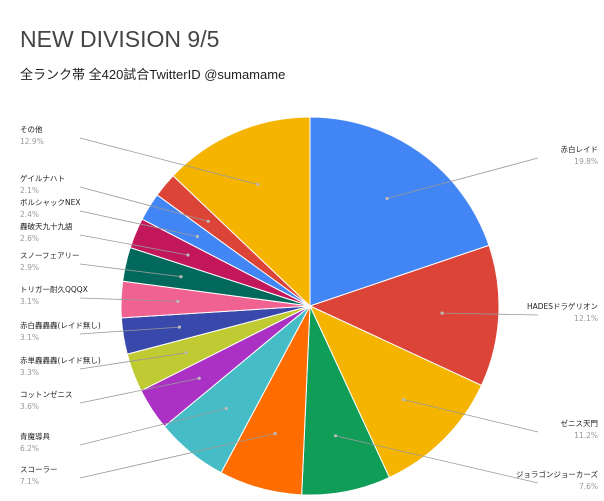 This screenshot has height=501, width=604. I want to click on slice-label: ゲイルナハト, so click(42, 178).